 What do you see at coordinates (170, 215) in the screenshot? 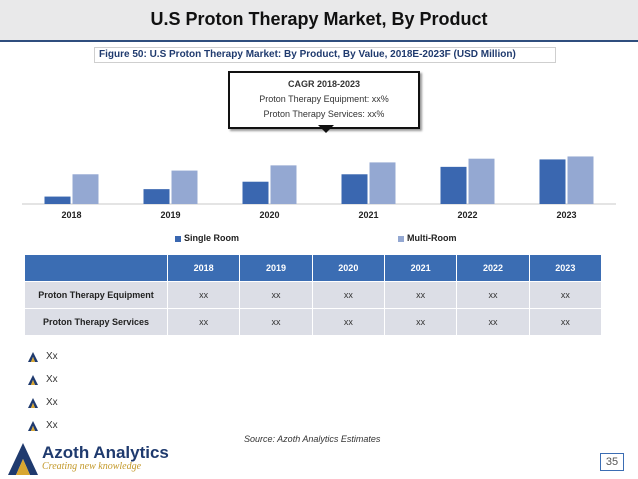
I see `x-tick-label: 2019` at bounding box center [170, 215].